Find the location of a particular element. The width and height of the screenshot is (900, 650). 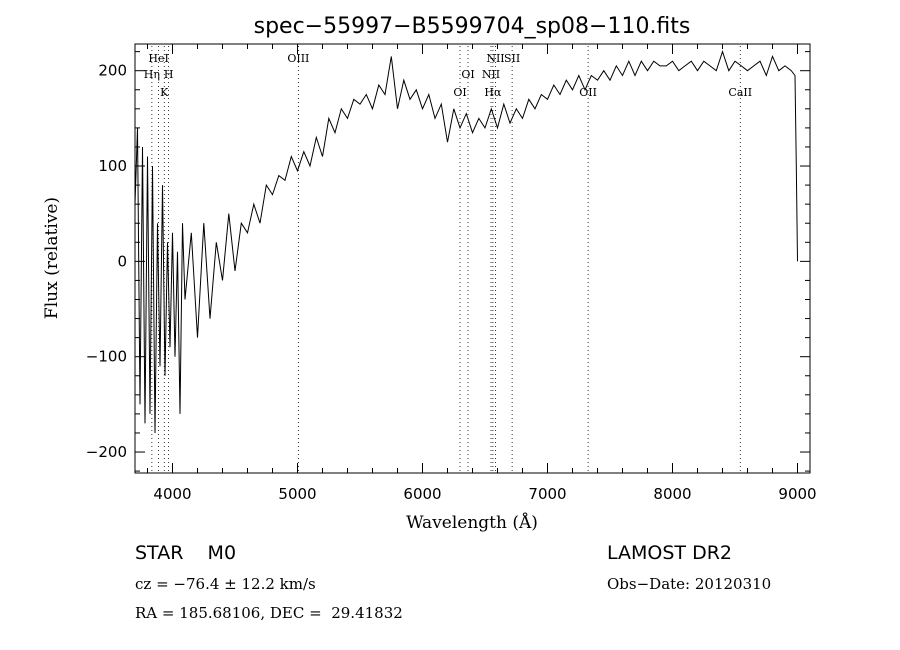

coordinates: RA = 185.68106, DEC = 29.41832 is located at coordinates (269, 613).